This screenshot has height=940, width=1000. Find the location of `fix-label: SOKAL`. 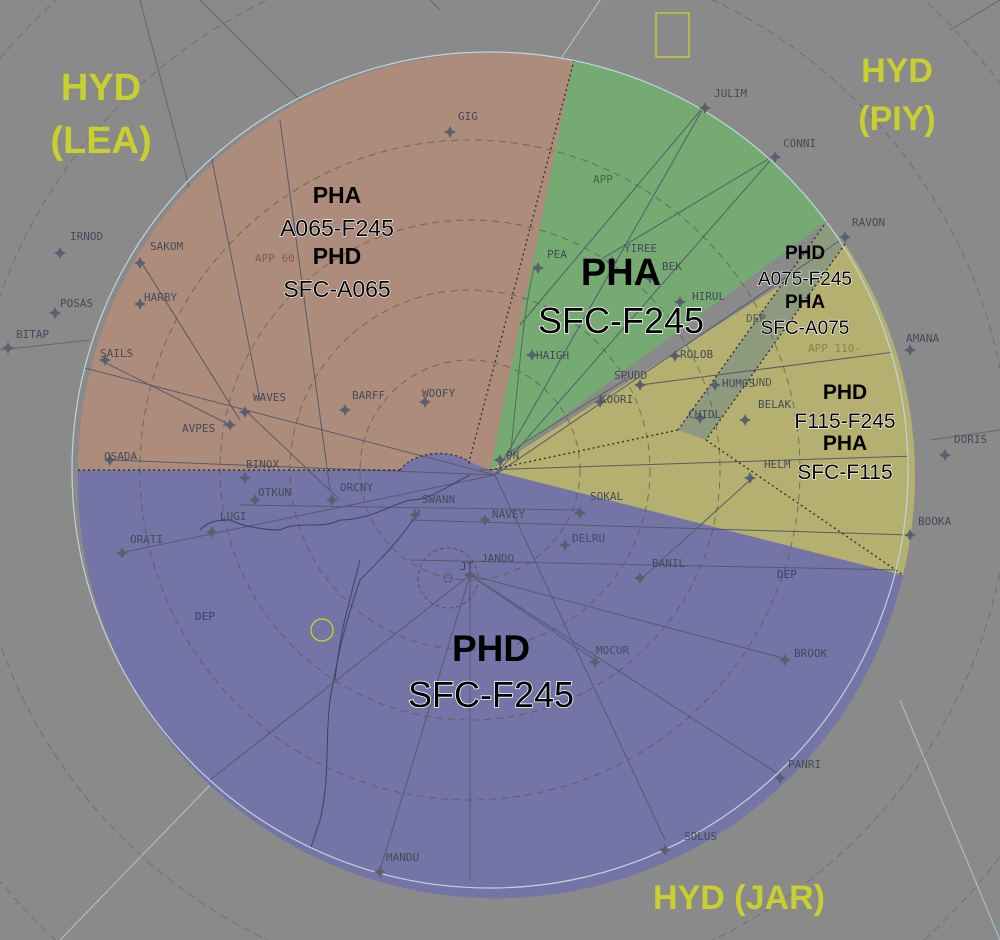

fix-label: SOKAL is located at coordinates (606, 496).